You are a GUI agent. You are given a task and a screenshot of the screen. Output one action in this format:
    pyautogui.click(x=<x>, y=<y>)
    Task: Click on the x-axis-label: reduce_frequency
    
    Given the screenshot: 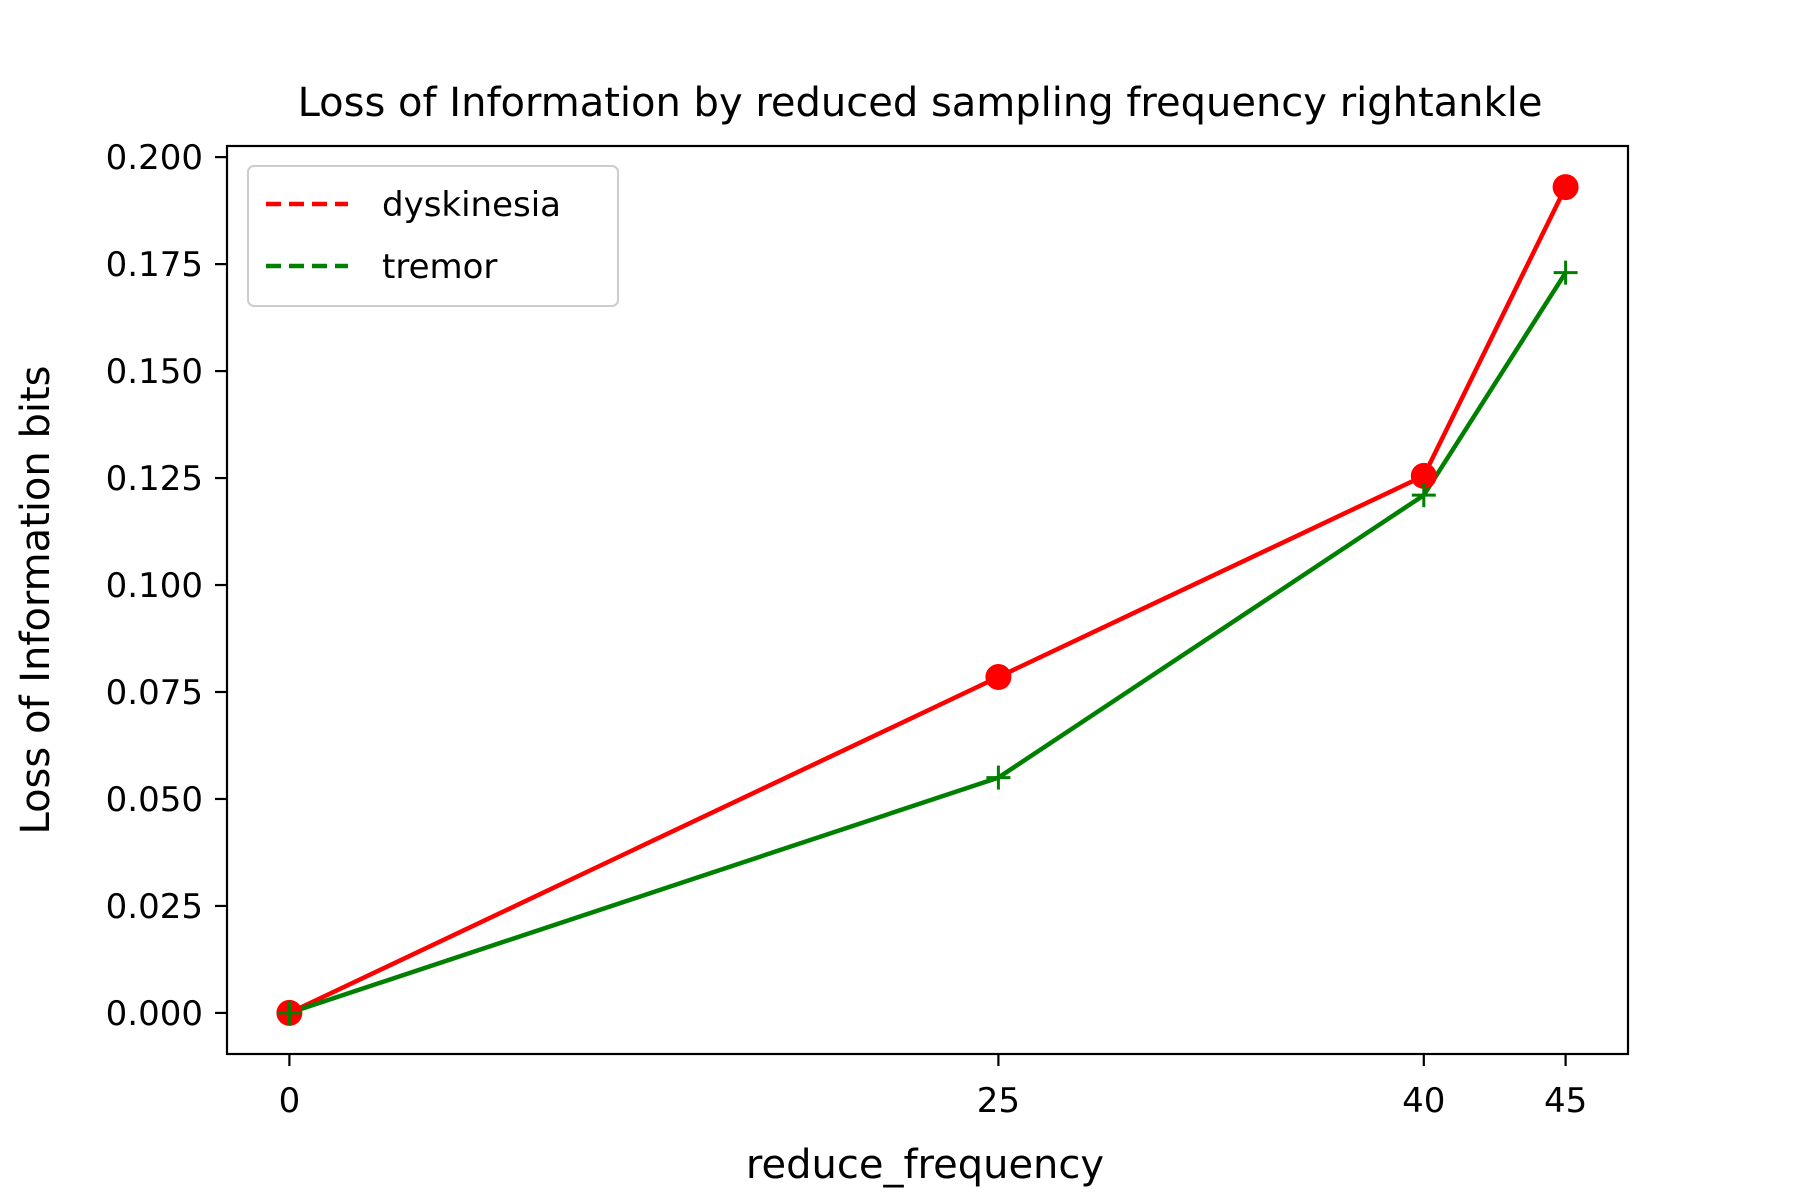 What is the action you would take?
    pyautogui.click(x=925, y=1165)
    